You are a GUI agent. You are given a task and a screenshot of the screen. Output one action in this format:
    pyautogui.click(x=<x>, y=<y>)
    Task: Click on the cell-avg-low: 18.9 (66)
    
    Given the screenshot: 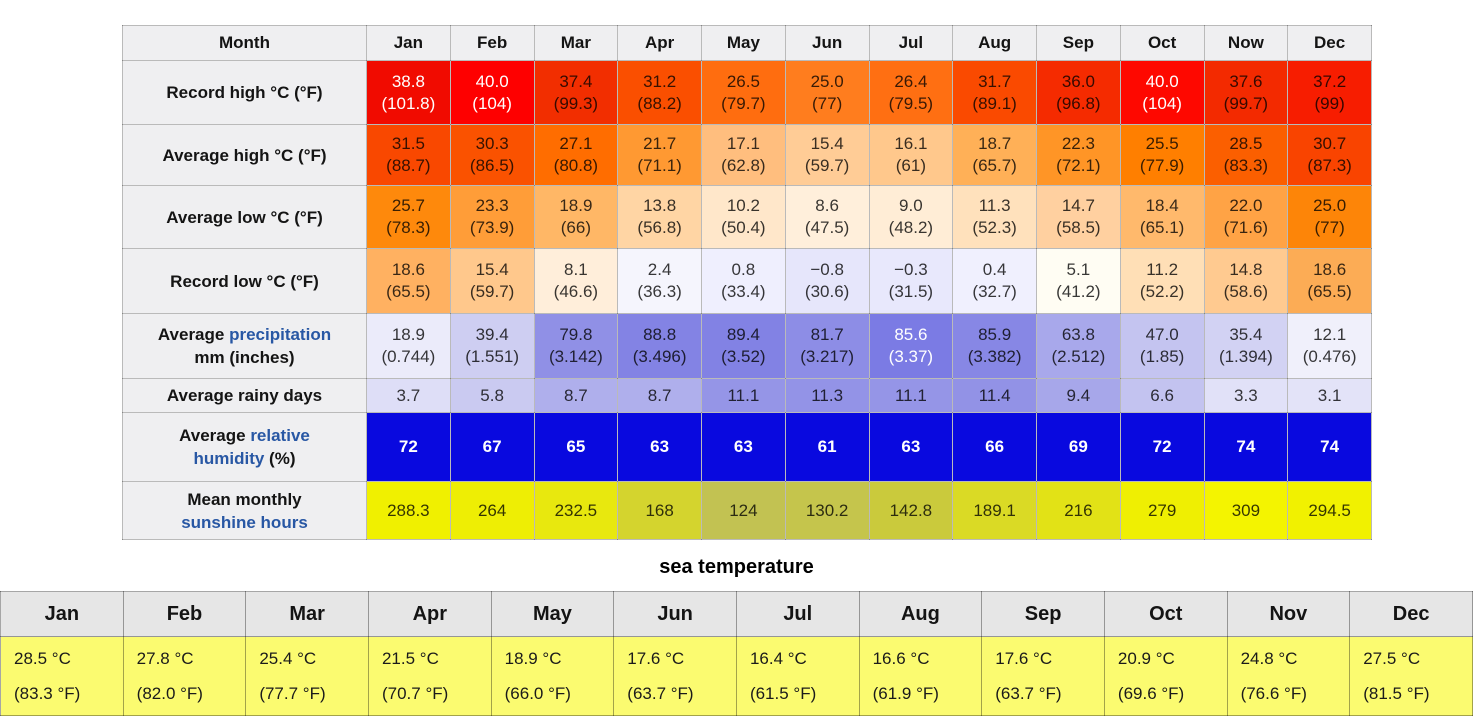 What is the action you would take?
    pyautogui.click(x=576, y=217)
    